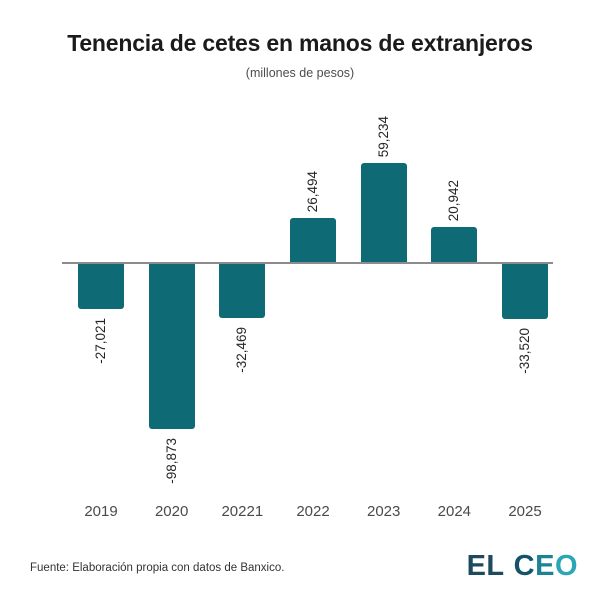 This screenshot has width=600, height=600. Describe the element at coordinates (454, 200) in the screenshot. I see `value-label-2024: 20,942` at that location.